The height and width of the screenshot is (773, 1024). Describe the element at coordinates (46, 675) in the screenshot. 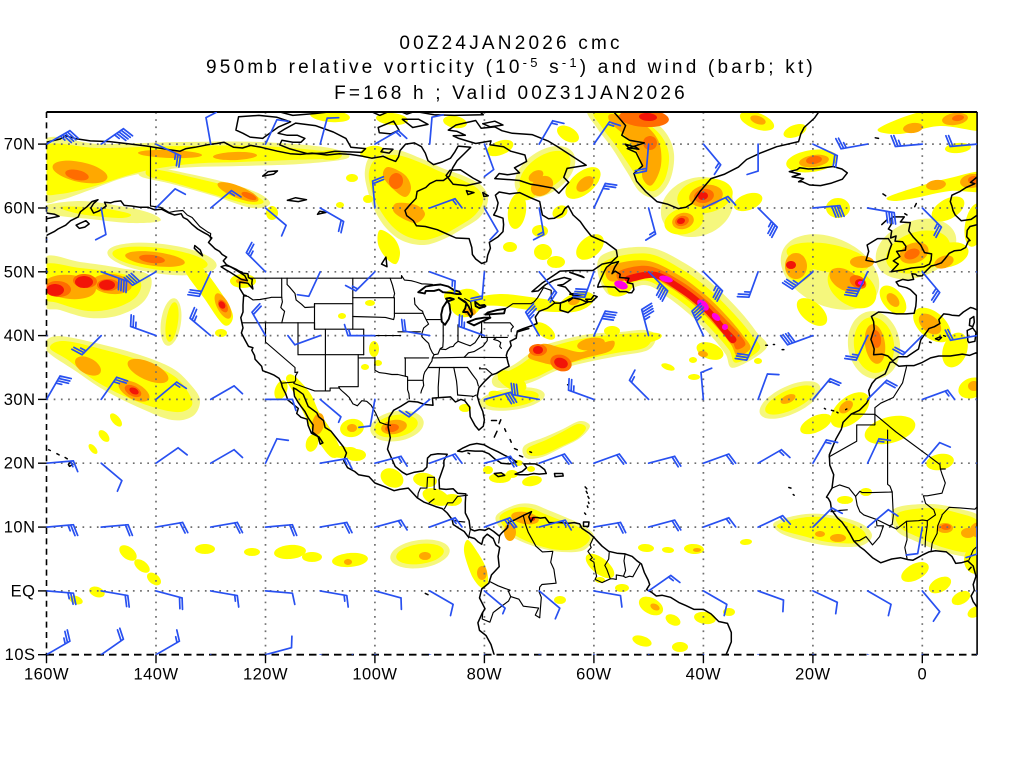

I see `svg-text: 160W` at that location.